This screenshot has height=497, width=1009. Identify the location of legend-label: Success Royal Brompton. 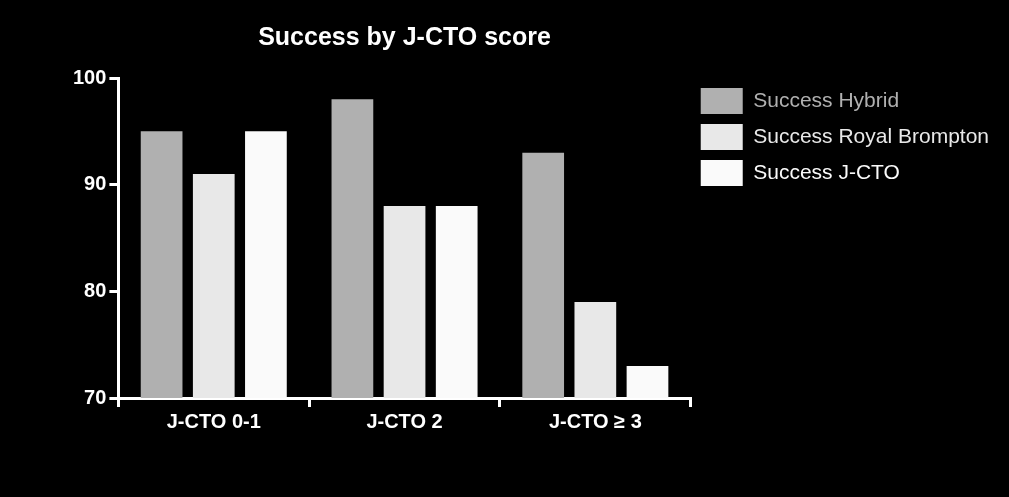
(871, 135).